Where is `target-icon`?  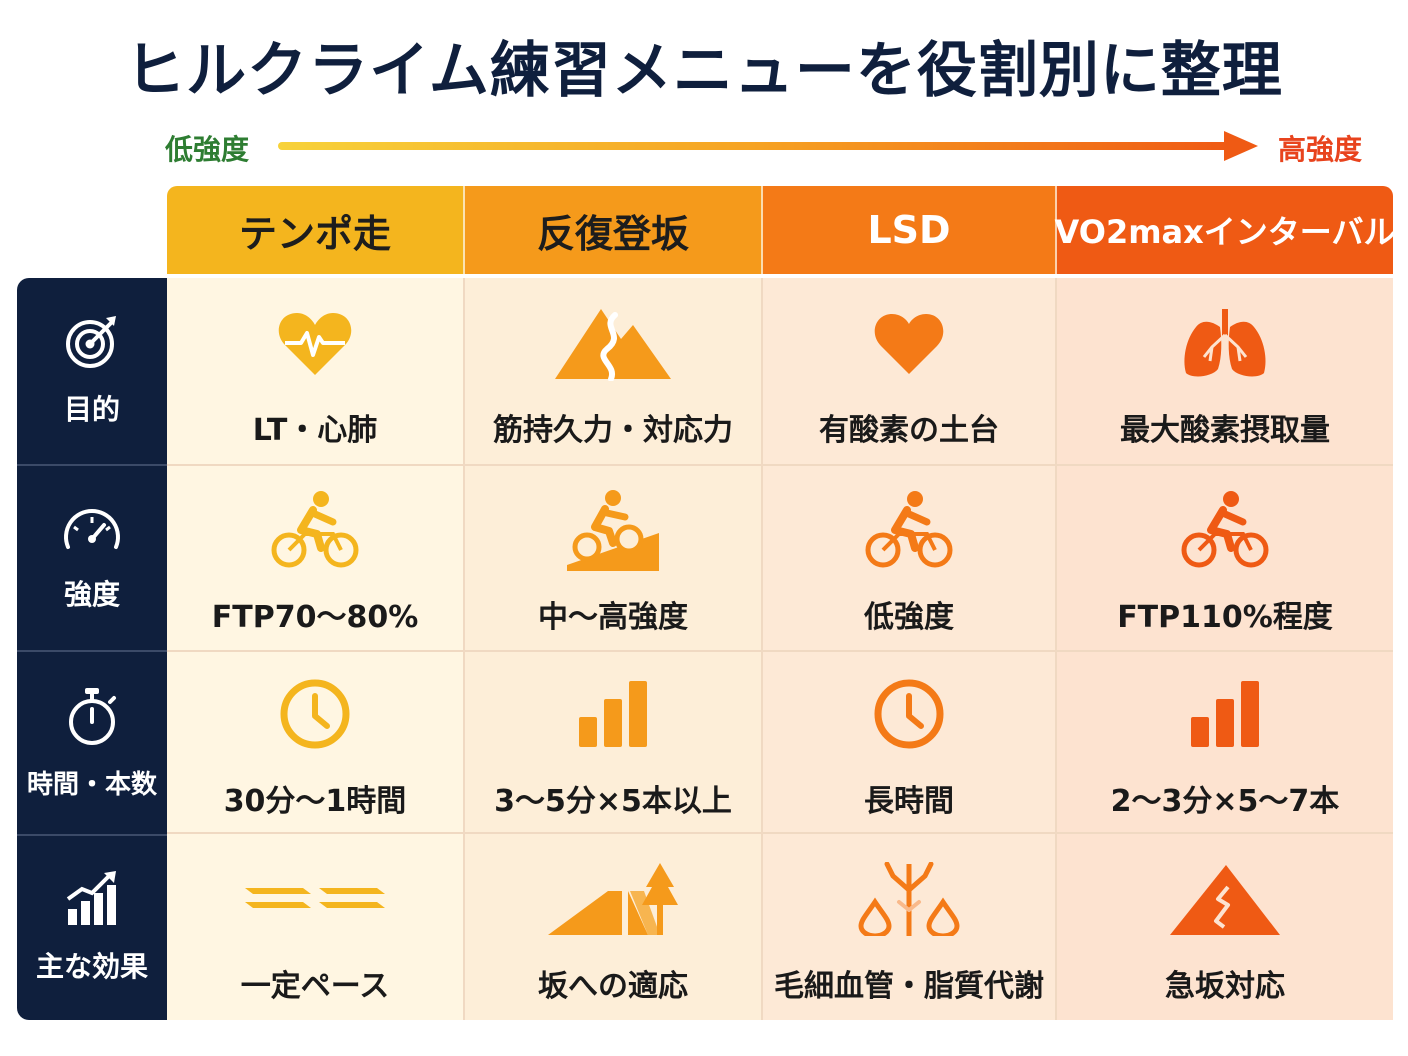 target-icon is located at coordinates (91, 342).